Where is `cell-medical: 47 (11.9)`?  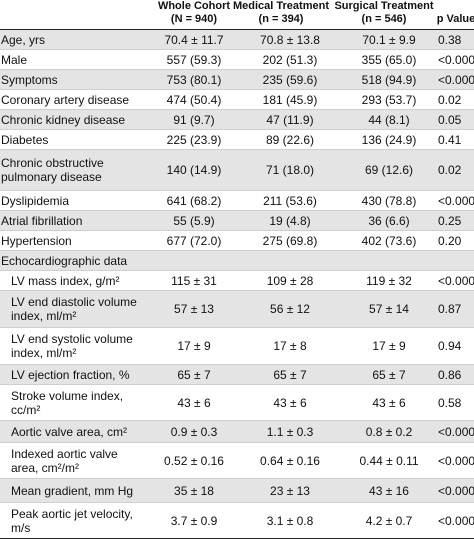
cell-medical: 47 (11.9) is located at coordinates (290, 119).